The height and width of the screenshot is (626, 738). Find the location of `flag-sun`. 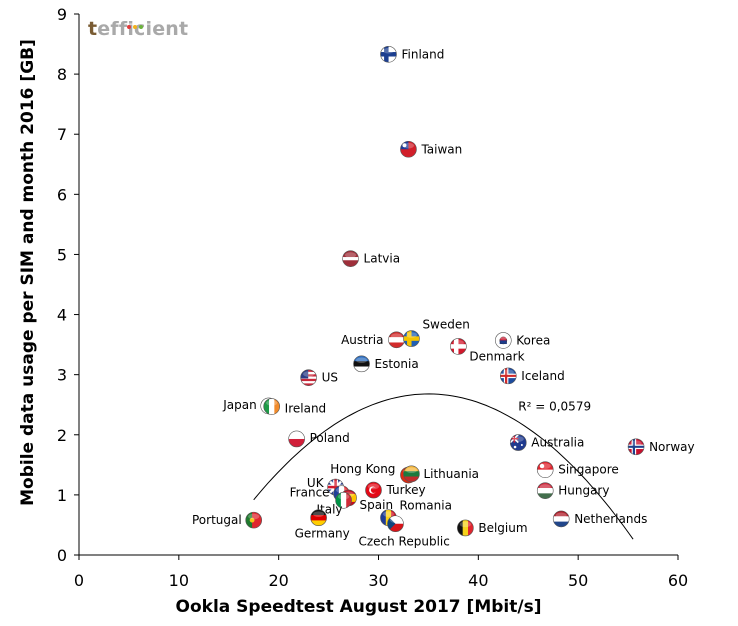

flag-sun is located at coordinates (404, 145).